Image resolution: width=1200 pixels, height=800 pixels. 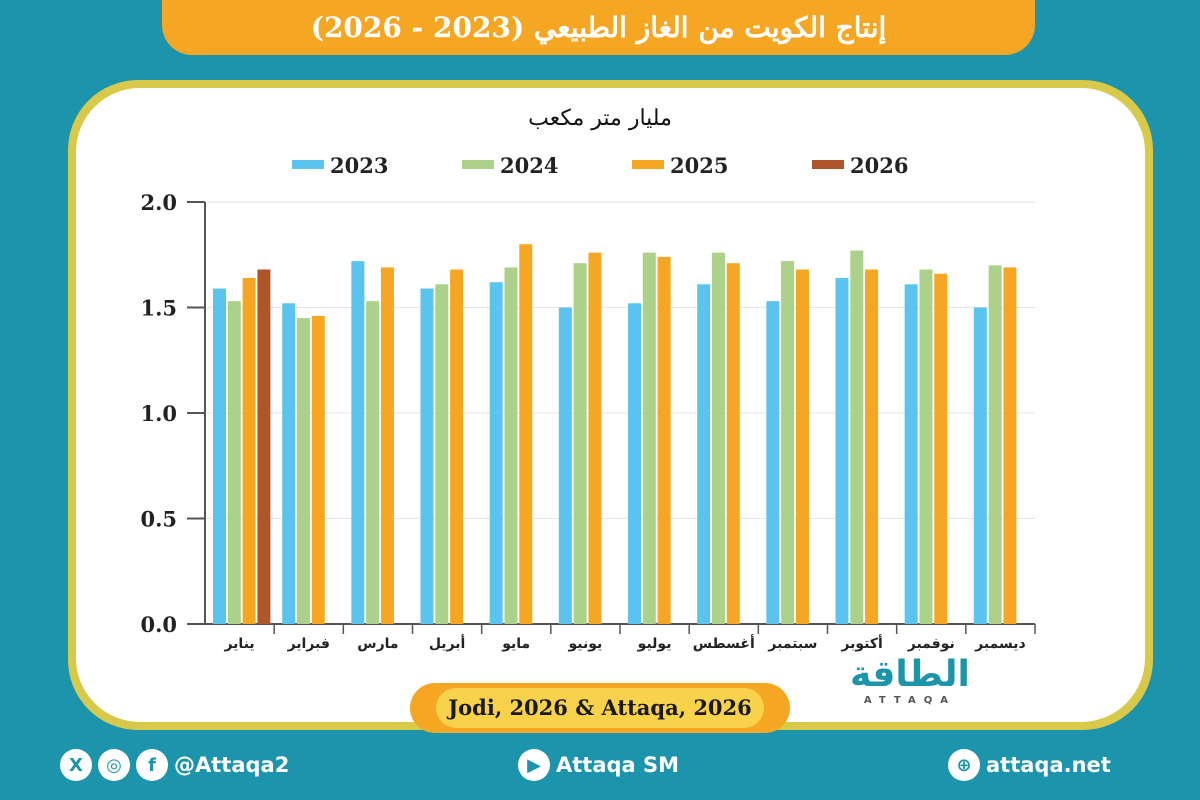 I want to click on youtube-name: Attaqa SM, so click(x=618, y=765).